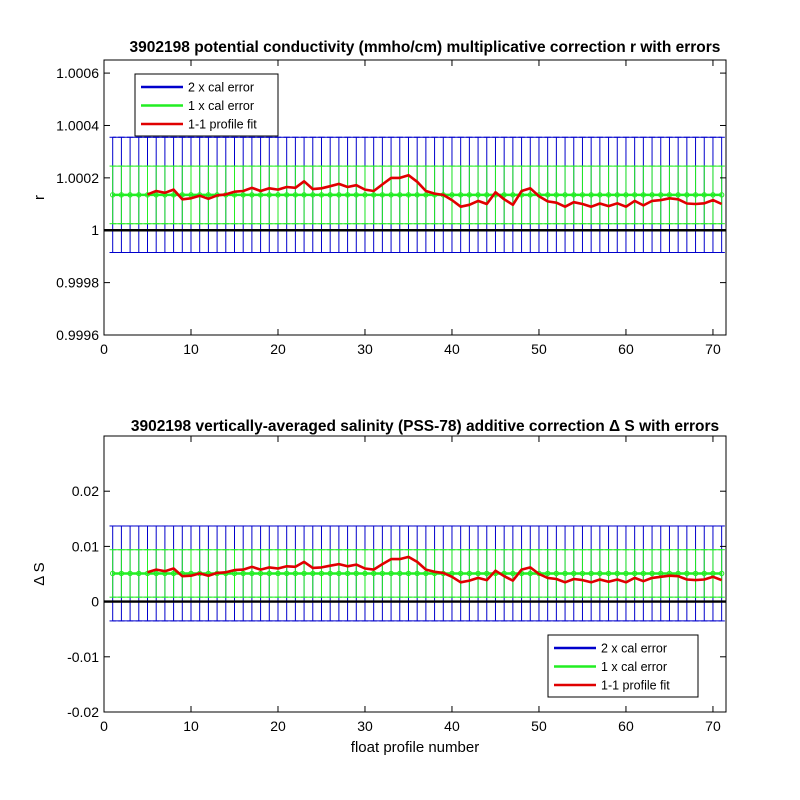  Describe the element at coordinates (85, 546) in the screenshot. I see `y-tick-label: 0.01` at that location.